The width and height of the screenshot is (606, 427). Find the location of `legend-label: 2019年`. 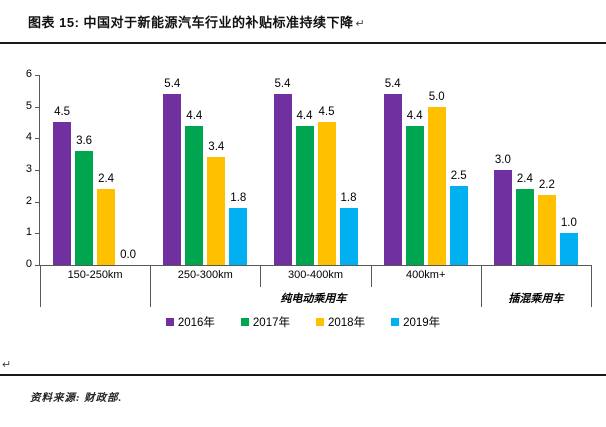

legend-label: 2019年 is located at coordinates (422, 323).